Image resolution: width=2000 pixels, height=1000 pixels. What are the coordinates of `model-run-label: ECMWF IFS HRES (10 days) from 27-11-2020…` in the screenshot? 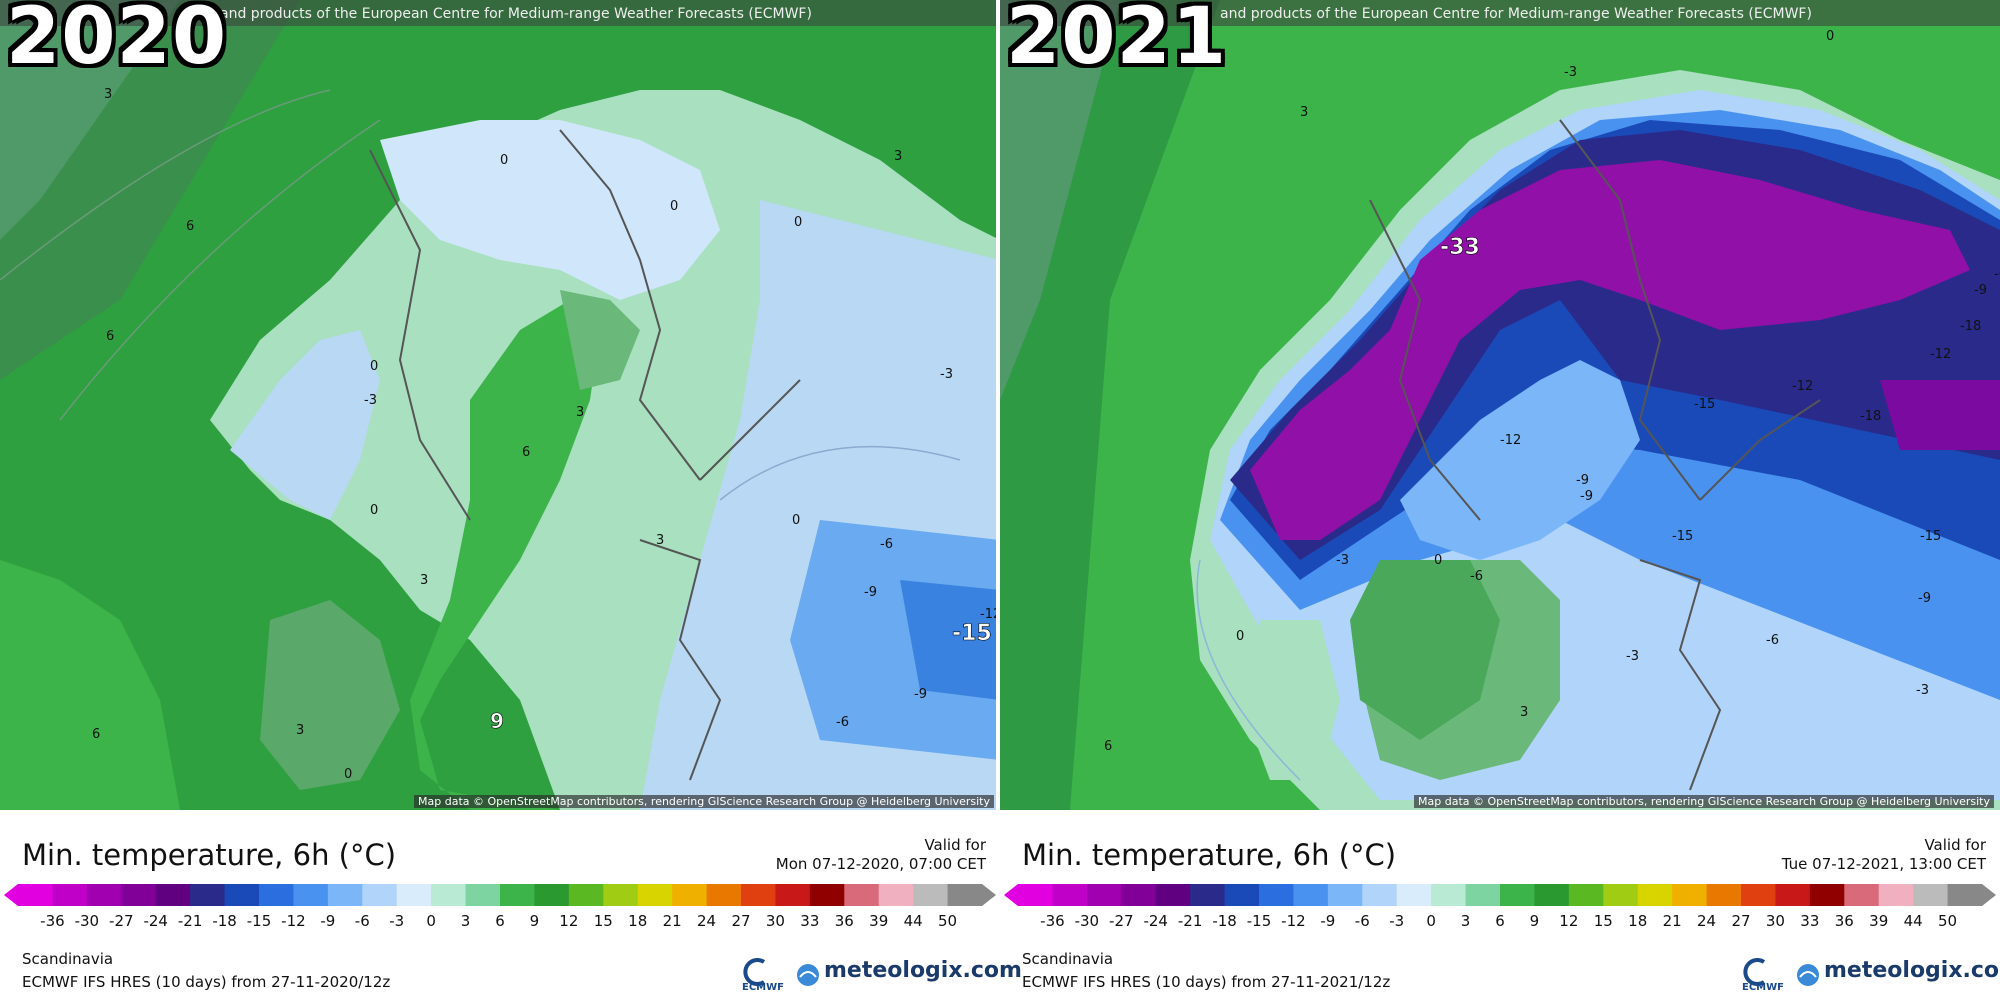 It's located at (206, 982).